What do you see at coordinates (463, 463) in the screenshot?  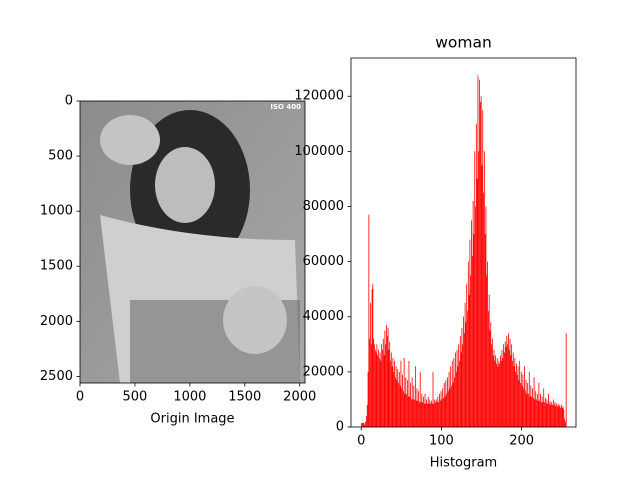 I see `x-axis-label: Histogram` at bounding box center [463, 463].